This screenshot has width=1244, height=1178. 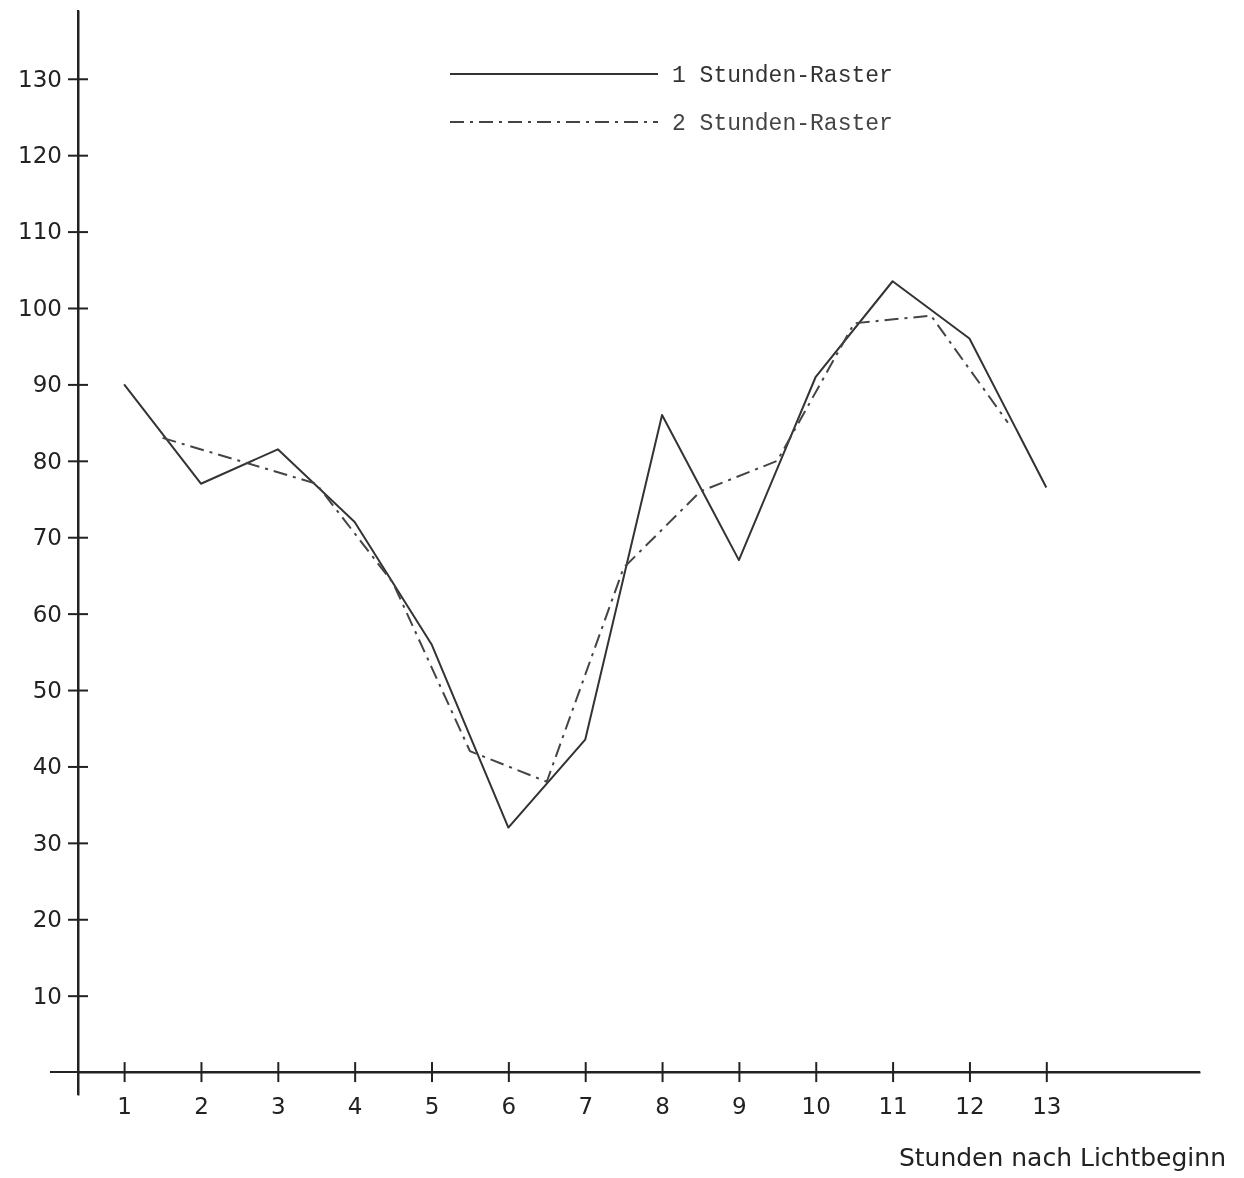 I want to click on x-tick-label: 3, so click(x=278, y=1106).